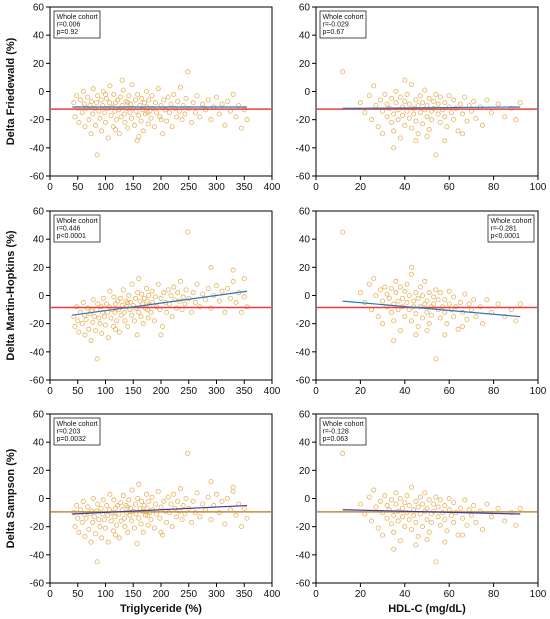 The height and width of the screenshot is (619, 550). What do you see at coordinates (50, 187) in the screenshot?
I see `x-tick-label: 0` at bounding box center [50, 187].